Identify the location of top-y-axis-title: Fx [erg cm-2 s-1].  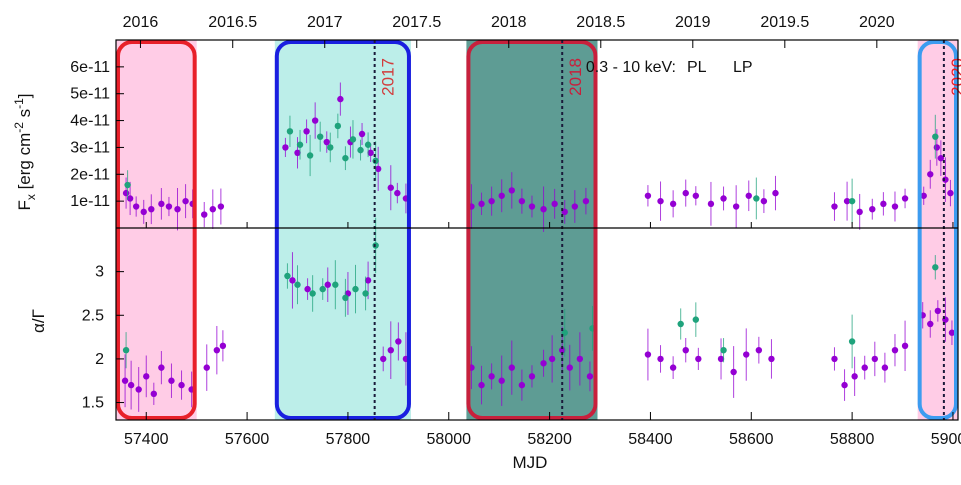
(25, 151).